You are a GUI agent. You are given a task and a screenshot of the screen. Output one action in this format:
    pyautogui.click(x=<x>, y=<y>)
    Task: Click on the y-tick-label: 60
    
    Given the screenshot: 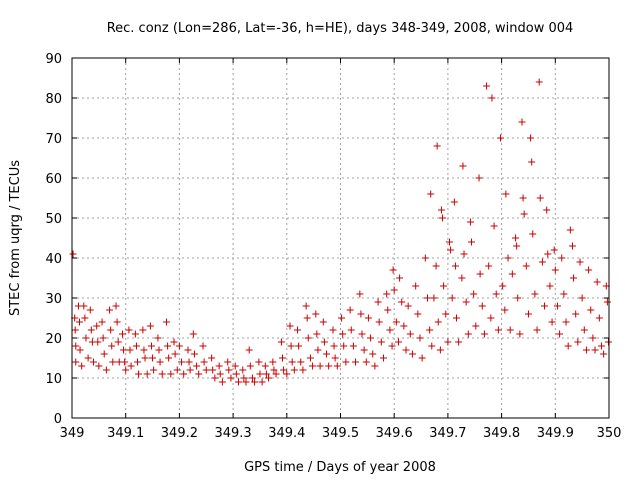 What is the action you would take?
    pyautogui.click(x=53, y=179)
    